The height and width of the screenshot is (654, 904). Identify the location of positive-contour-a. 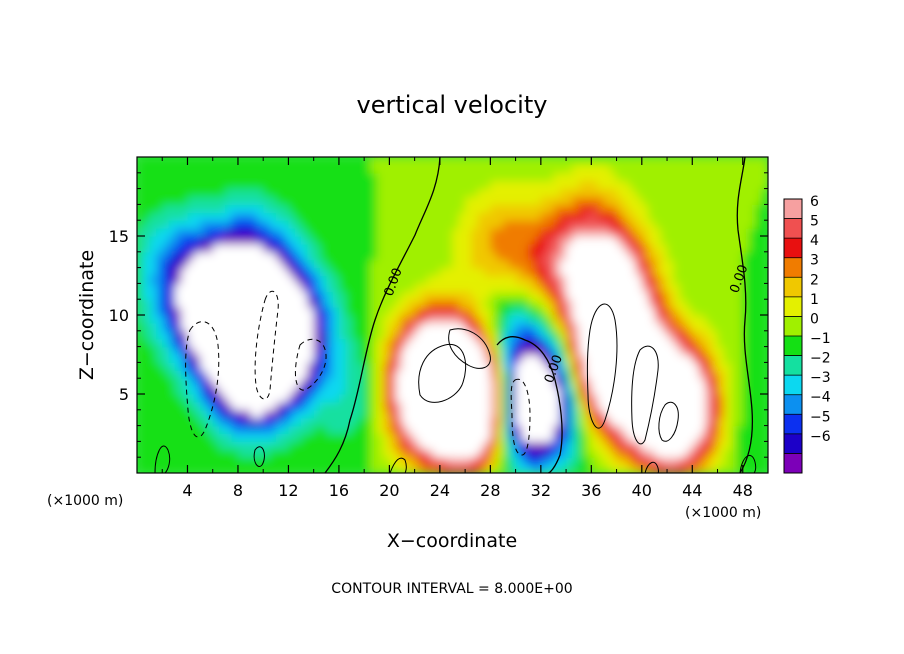
(442, 373).